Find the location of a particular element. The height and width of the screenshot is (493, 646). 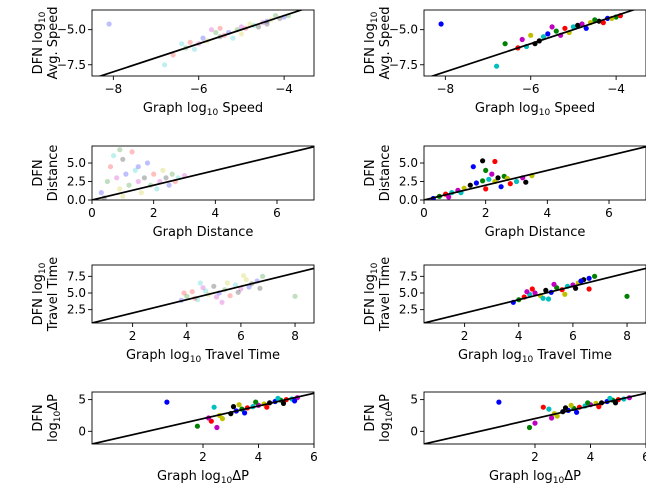

y-tick-label: 0 is located at coordinates (414, 431).